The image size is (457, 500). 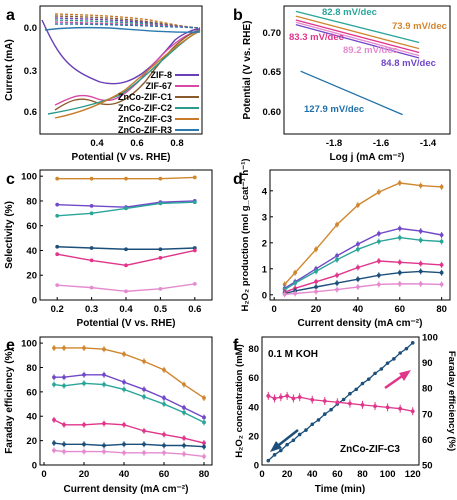 I want to click on xtick-a-0: 0.4, so click(x=97, y=143).